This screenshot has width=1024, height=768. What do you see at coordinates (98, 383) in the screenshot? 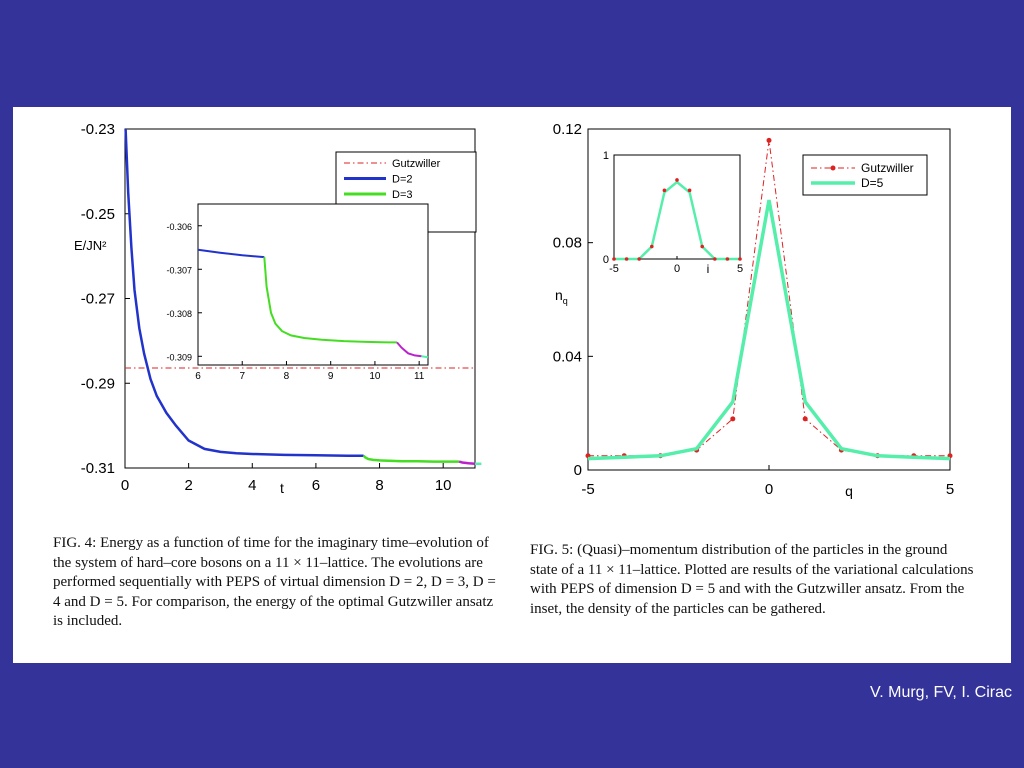
I see `fig4-ytick-label: -0.29` at bounding box center [98, 383].